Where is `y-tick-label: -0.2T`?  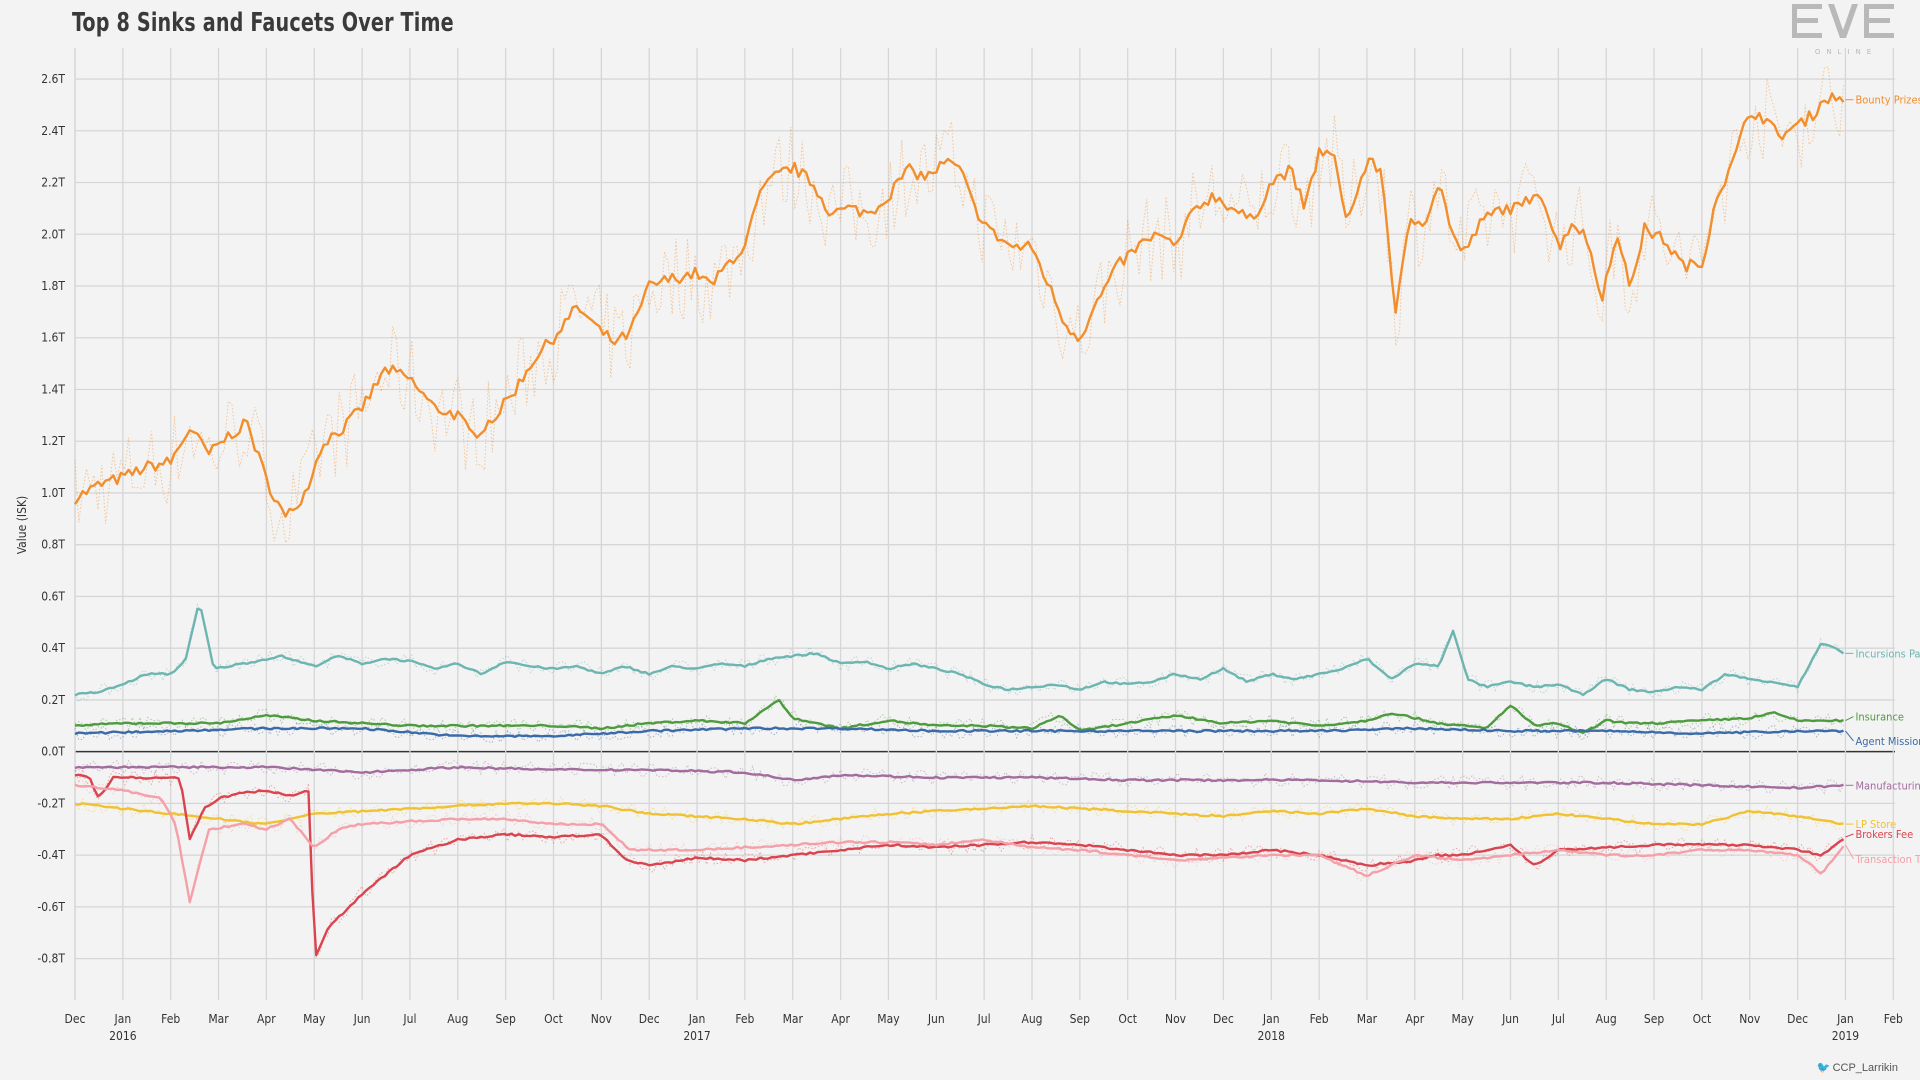
y-tick-label: -0.2T is located at coordinates (51, 803).